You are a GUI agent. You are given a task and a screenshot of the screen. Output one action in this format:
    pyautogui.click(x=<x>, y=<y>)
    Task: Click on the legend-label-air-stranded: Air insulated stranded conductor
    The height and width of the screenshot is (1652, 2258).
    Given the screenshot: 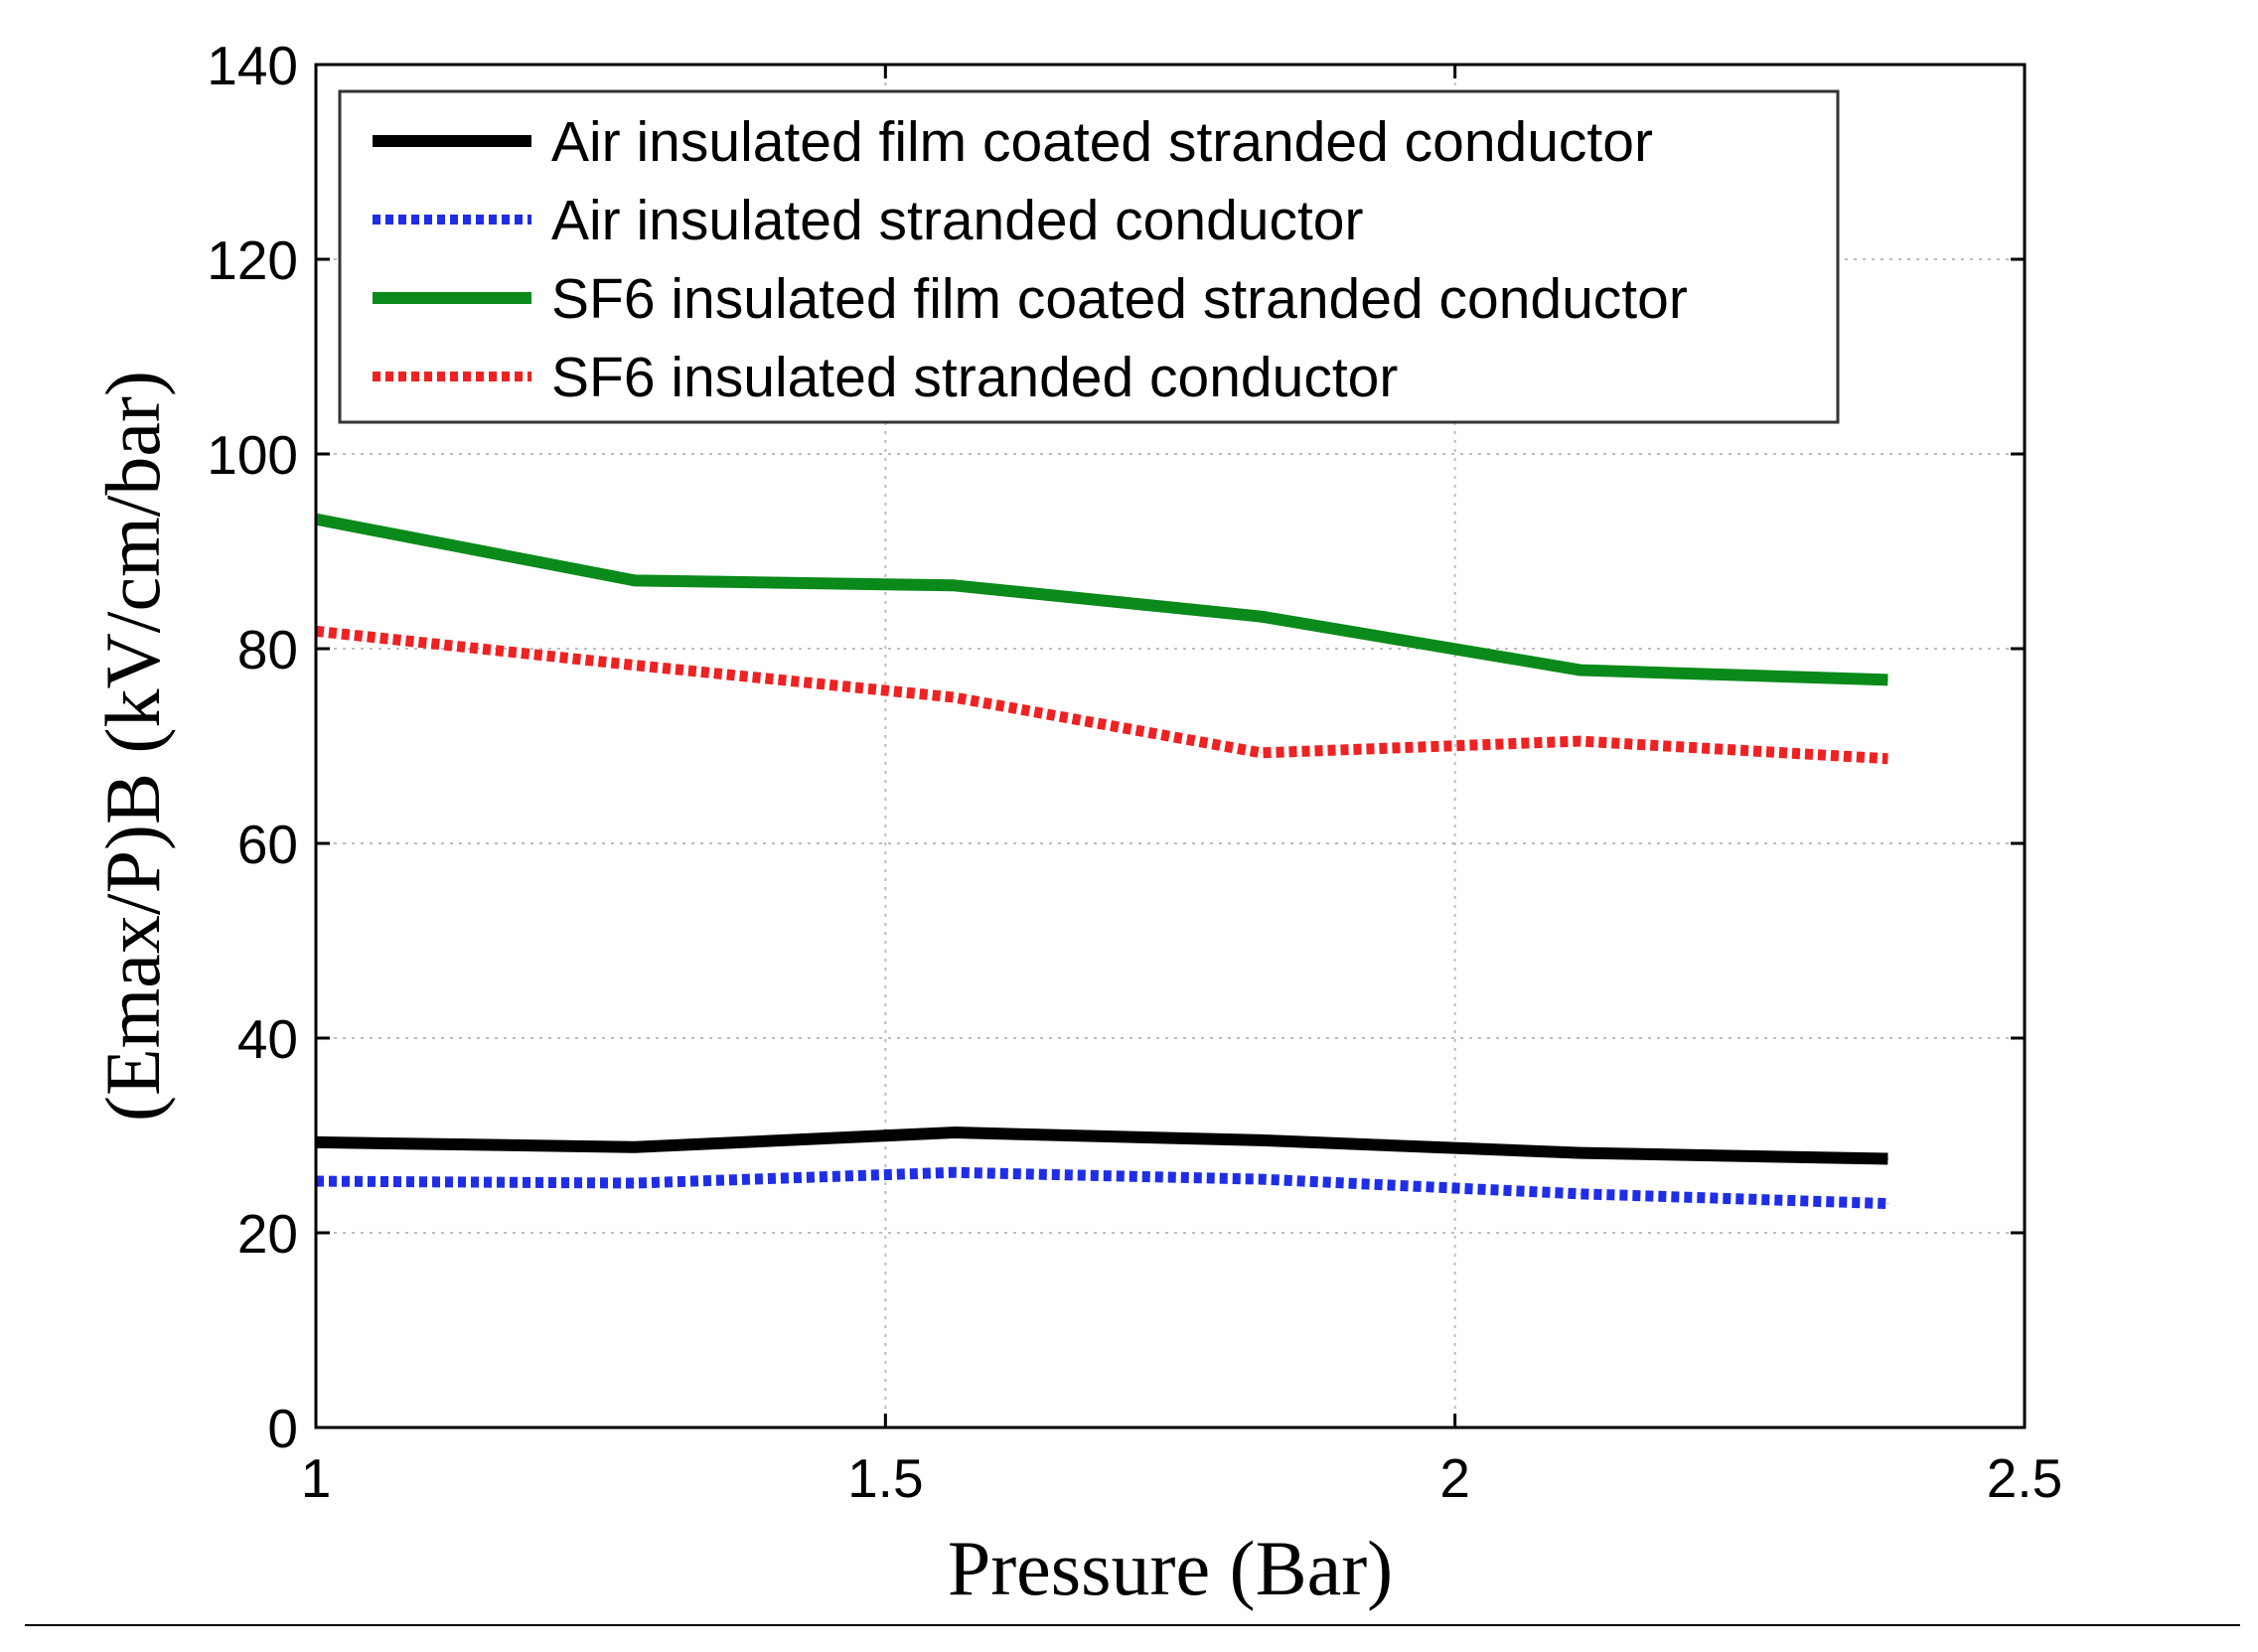 What is the action you would take?
    pyautogui.click(x=958, y=220)
    